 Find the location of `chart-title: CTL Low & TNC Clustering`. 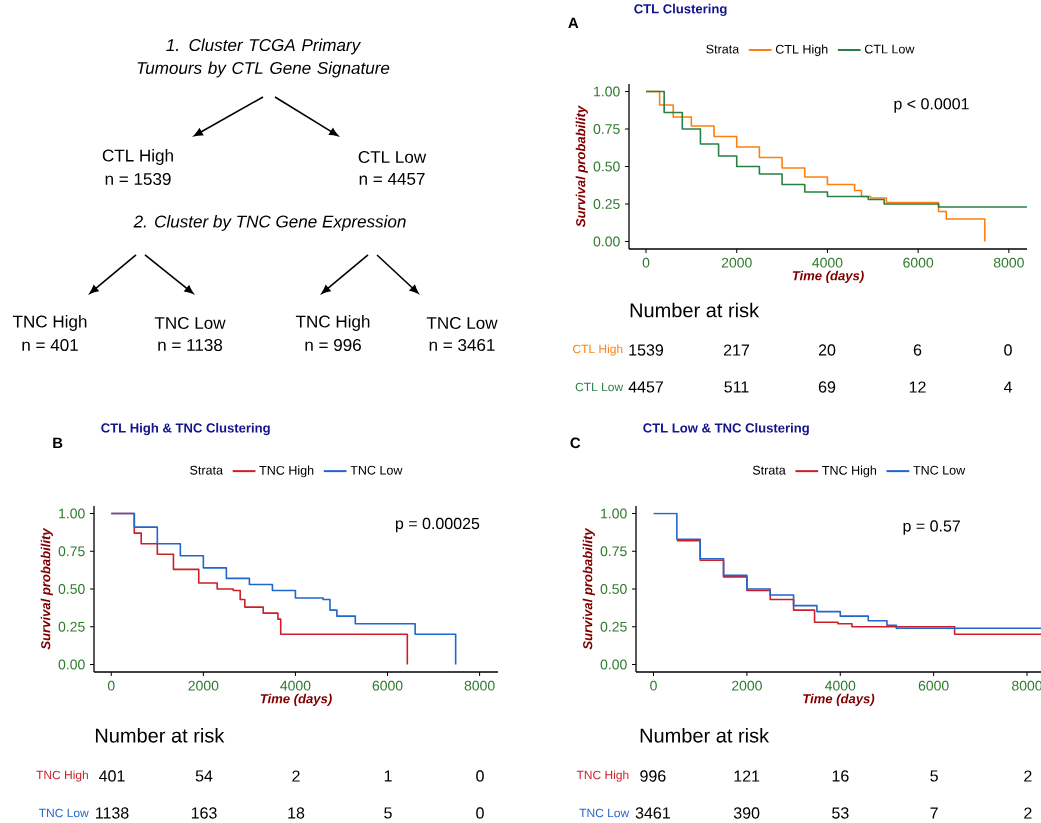

chart-title: CTL Low & TNC Clustering is located at coordinates (726, 429).